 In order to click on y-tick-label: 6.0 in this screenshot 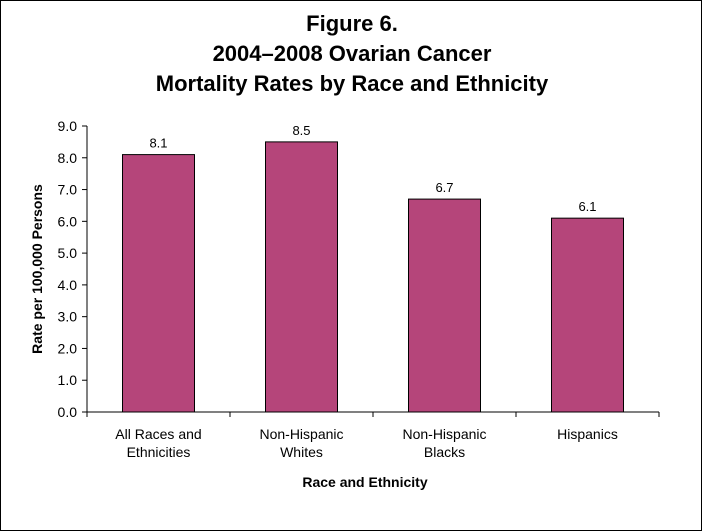, I will do `click(68, 221)`.